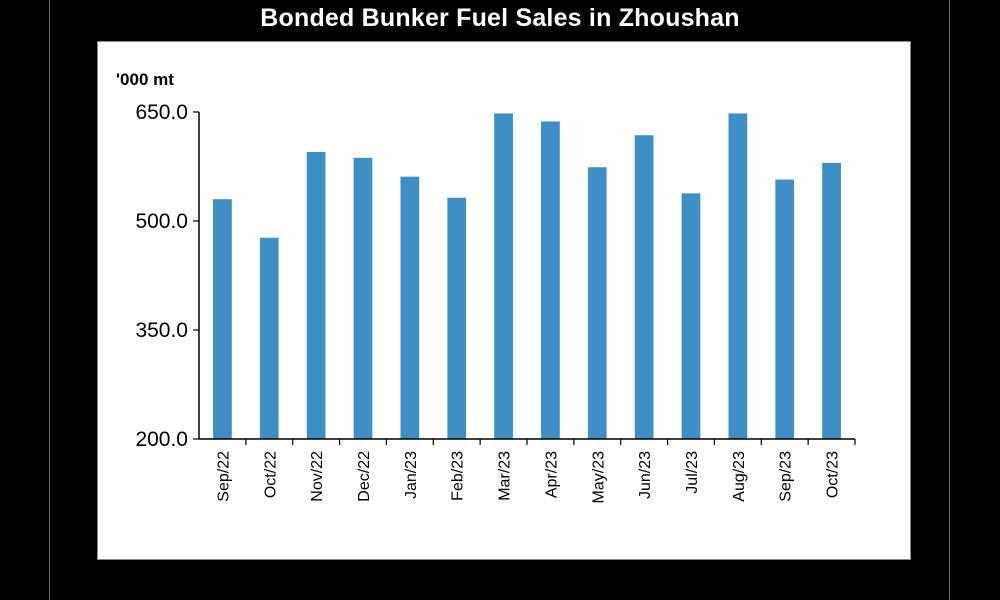 The width and height of the screenshot is (1000, 600). What do you see at coordinates (317, 476) in the screenshot?
I see `x-tick-label: Nov/22` at bounding box center [317, 476].